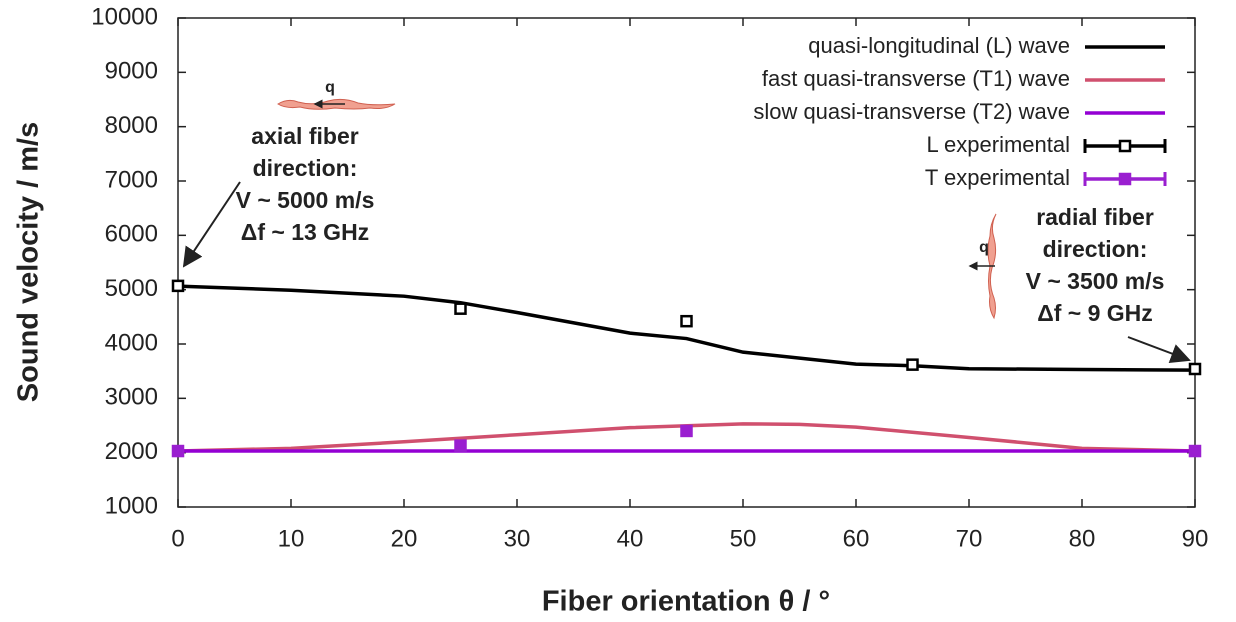 The image size is (1236, 622). What do you see at coordinates (1095, 281) in the screenshot?
I see `annotation: V ~ 3500 m/s` at bounding box center [1095, 281].